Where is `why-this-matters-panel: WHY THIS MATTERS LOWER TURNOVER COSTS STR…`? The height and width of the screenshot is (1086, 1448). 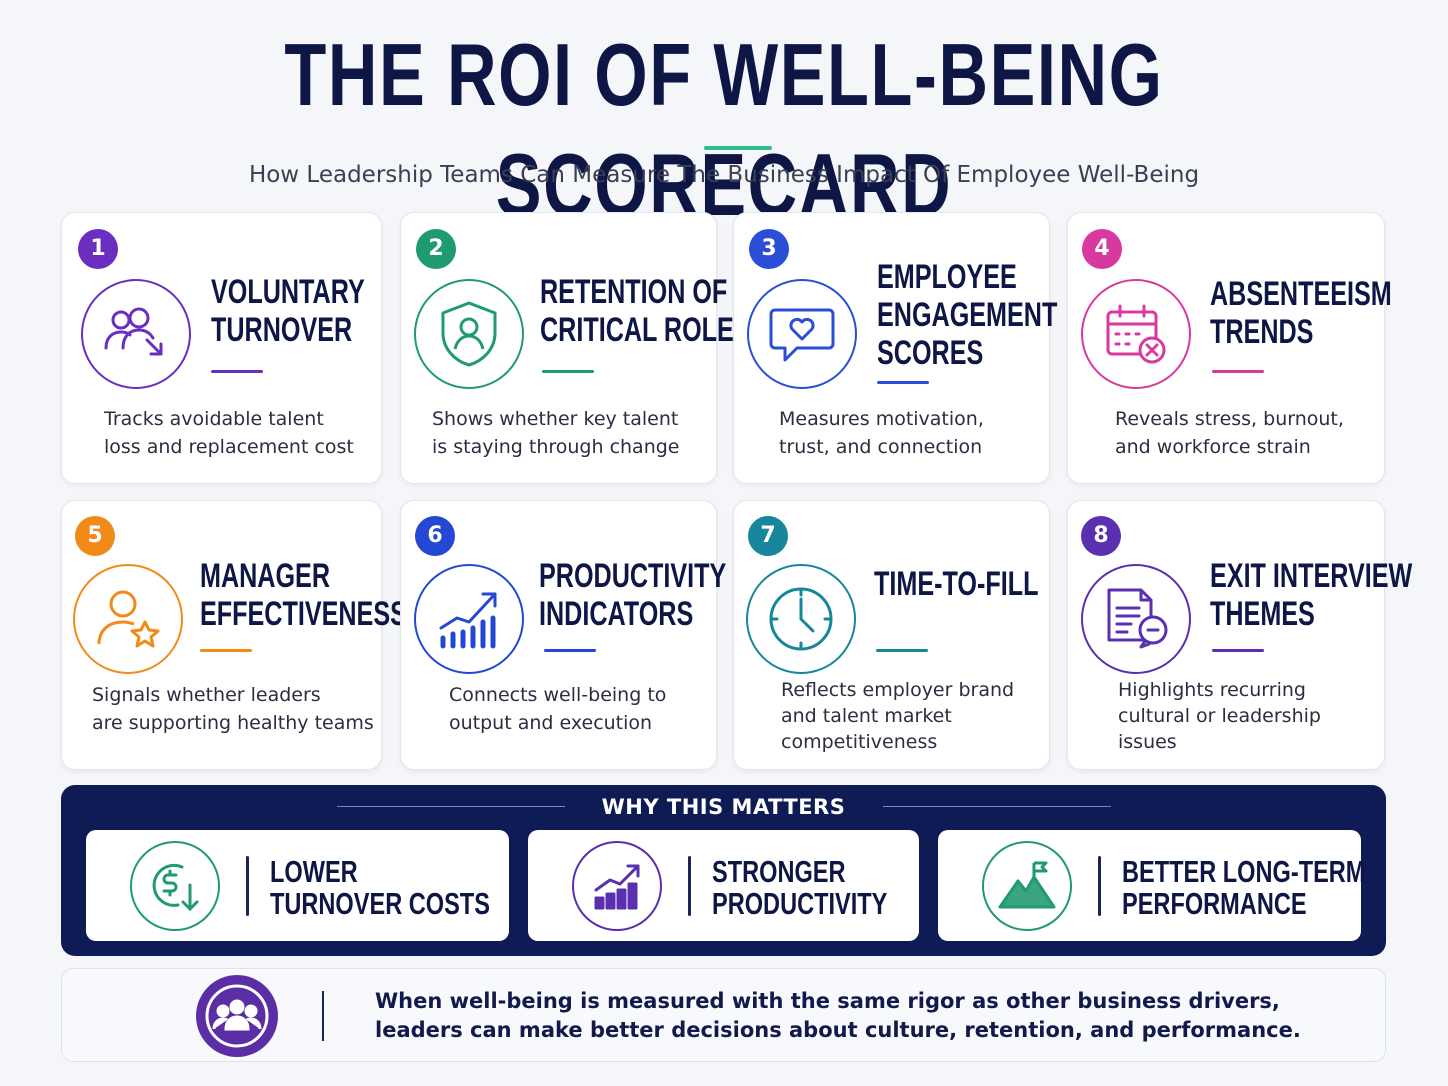
why-this-matters-panel: WHY THIS MATTERS LOWER TURNOVER COSTS STR… is located at coordinates (723, 870).